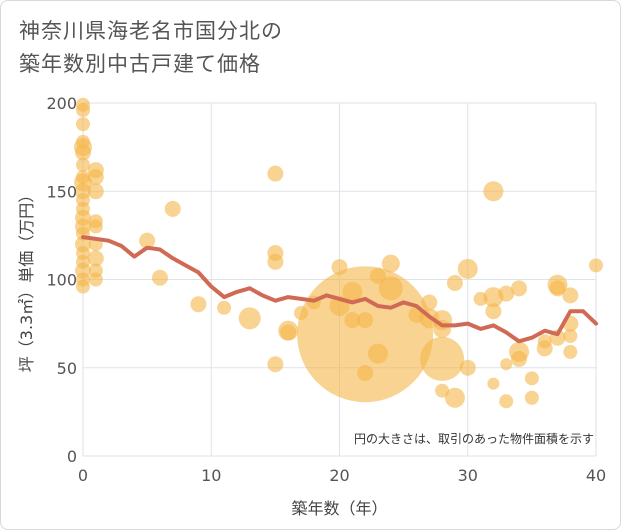  Describe the element at coordinates (474, 438) in the screenshot. I see `size-note: 円の大きさは、取引のあった物件面積を示す` at that location.